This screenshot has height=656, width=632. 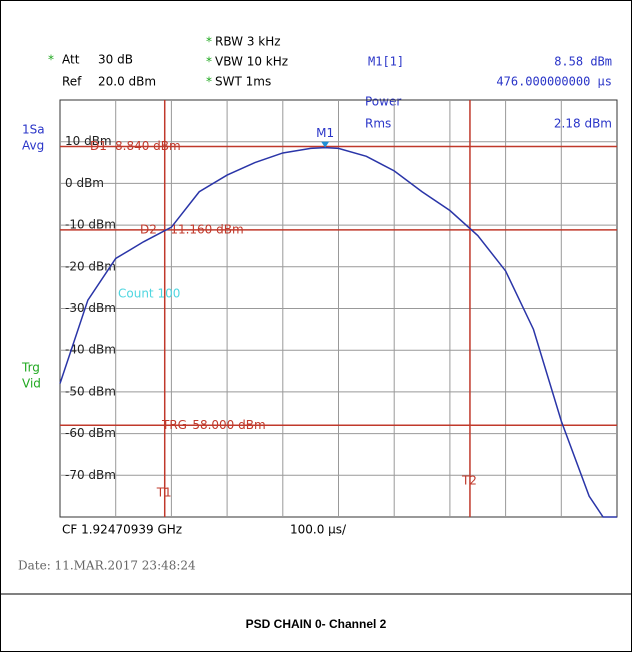 What do you see at coordinates (90, 308) in the screenshot?
I see `y-tick-label: -30 dBm` at bounding box center [90, 308].